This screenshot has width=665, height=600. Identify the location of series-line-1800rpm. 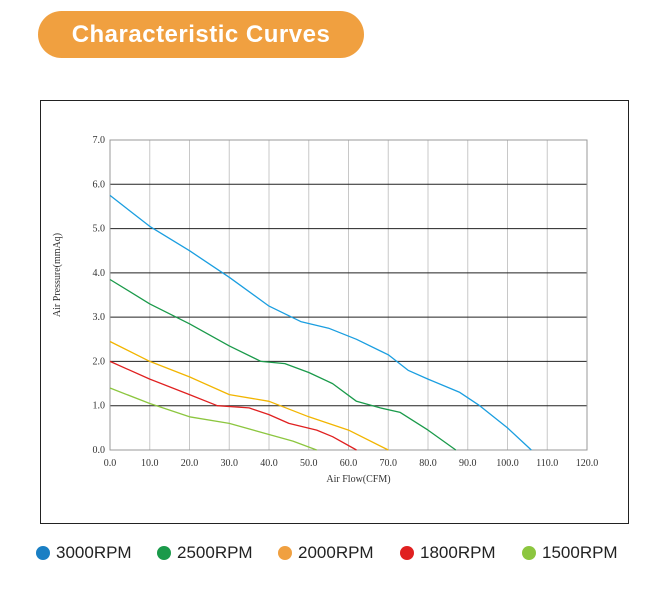
(233, 405).